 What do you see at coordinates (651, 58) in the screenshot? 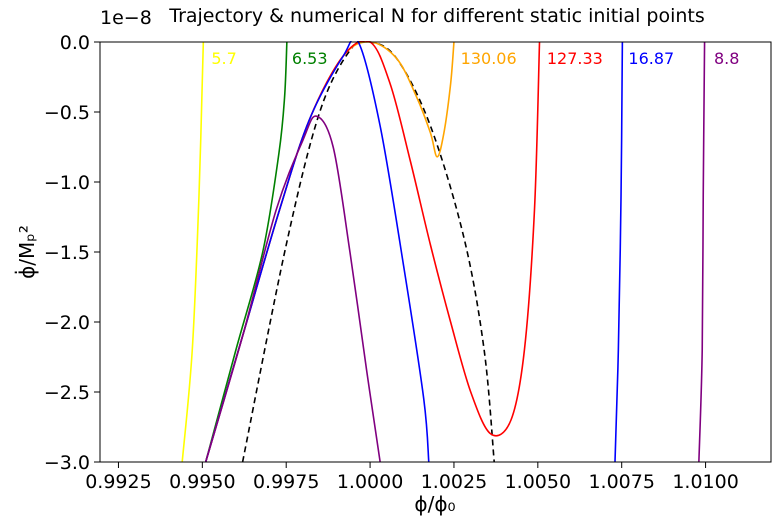
I see `endpoint-label: 16.87` at bounding box center [651, 58].